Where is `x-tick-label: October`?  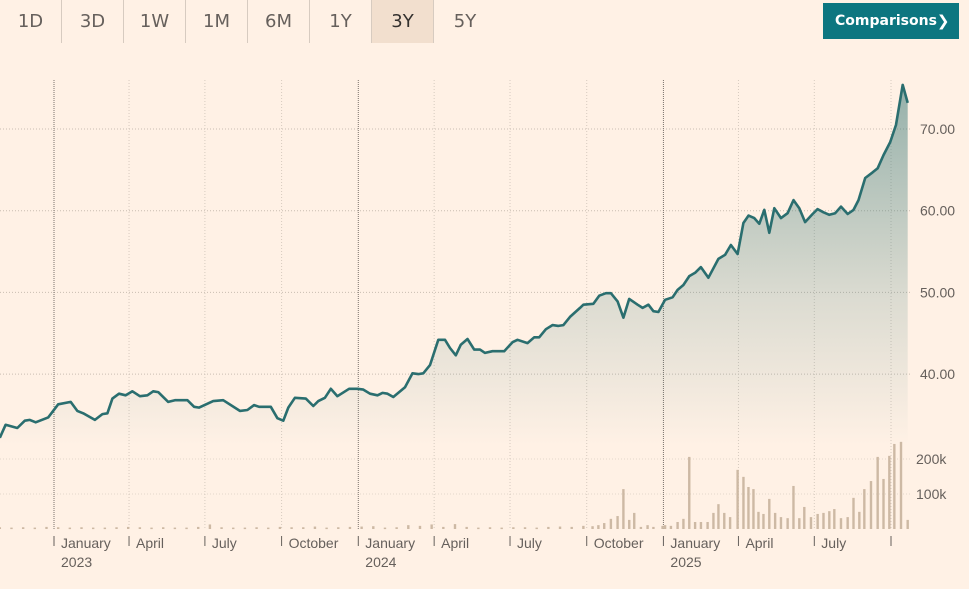 x-tick-label: October is located at coordinates (619, 543).